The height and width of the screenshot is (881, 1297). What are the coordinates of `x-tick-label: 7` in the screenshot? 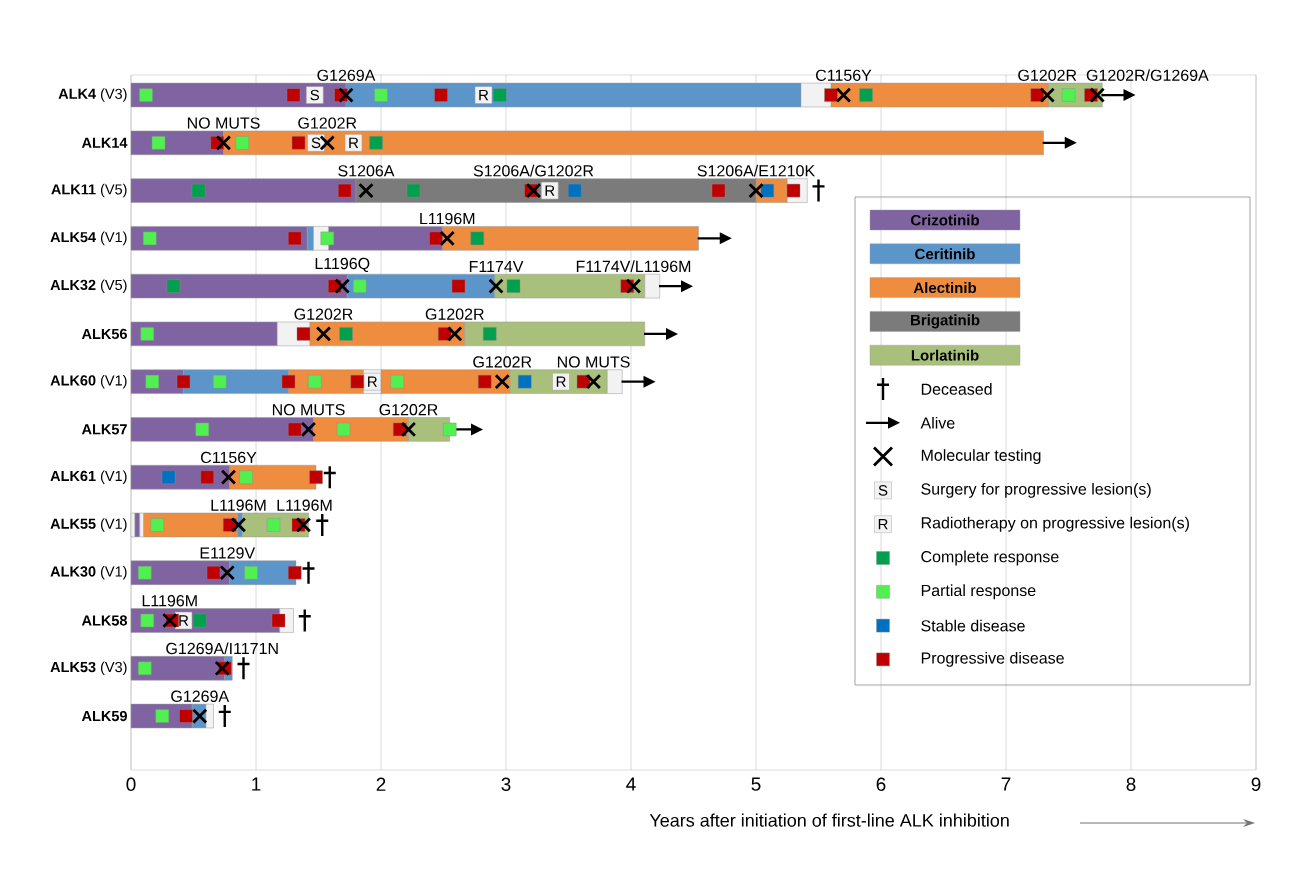 It's located at (1006, 784).